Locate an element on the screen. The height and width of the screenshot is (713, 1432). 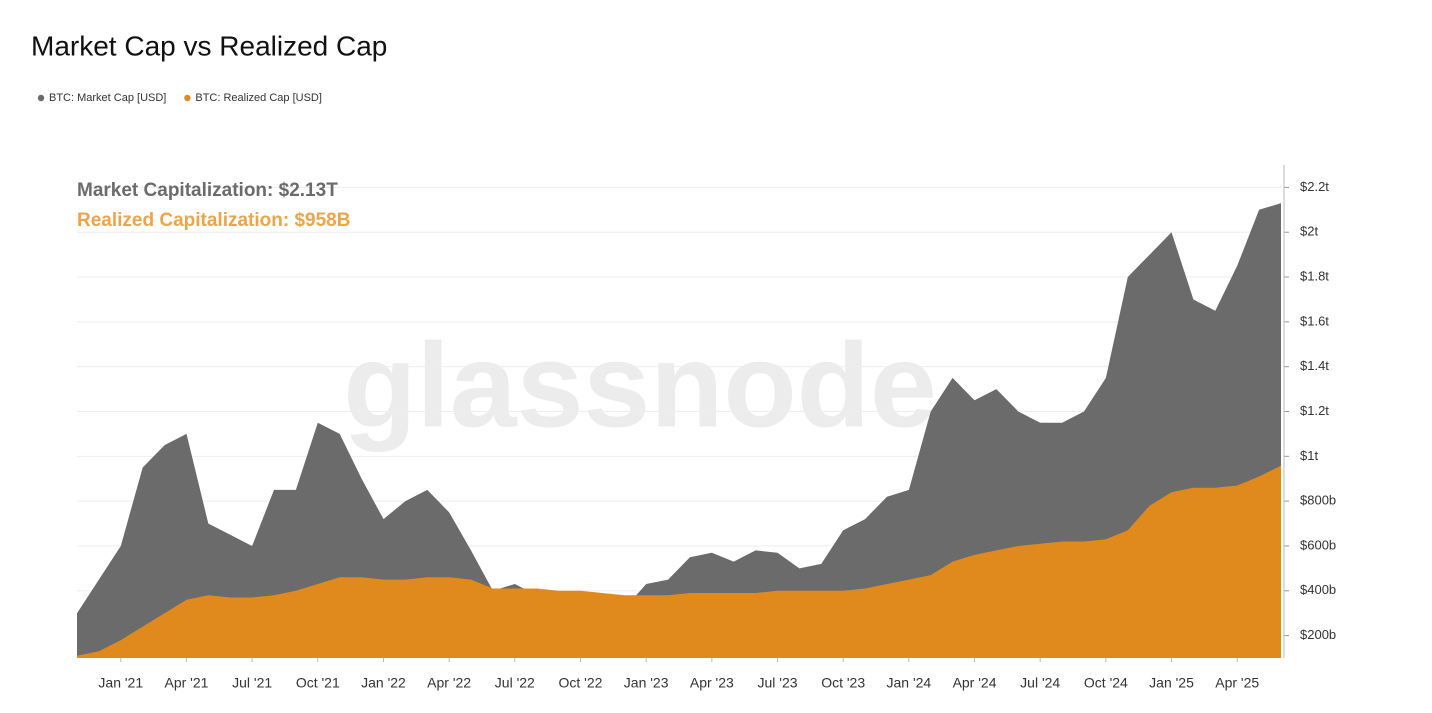
legend-label: BTC: Market Cap [USD] is located at coordinates (107, 98).